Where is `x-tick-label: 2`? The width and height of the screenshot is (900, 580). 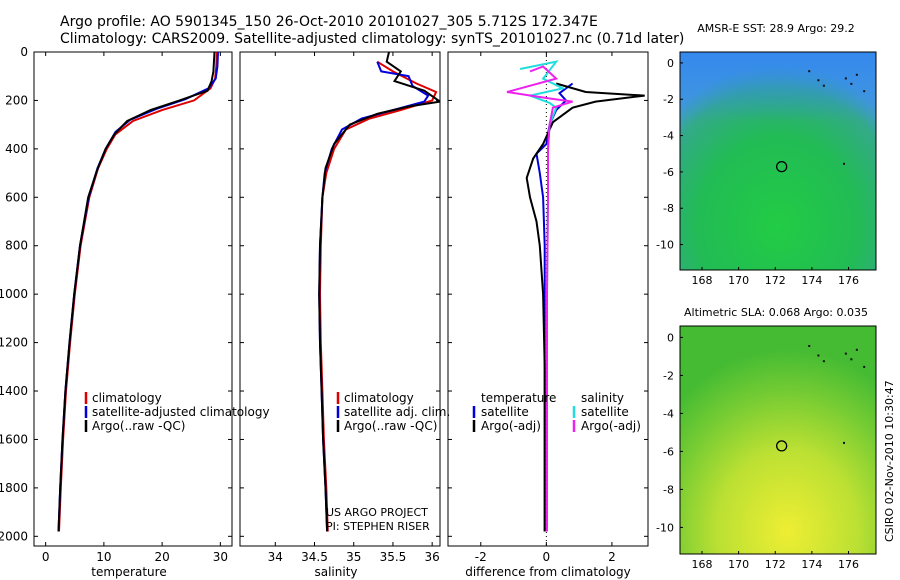 x-tick-label: 2 is located at coordinates (612, 557).